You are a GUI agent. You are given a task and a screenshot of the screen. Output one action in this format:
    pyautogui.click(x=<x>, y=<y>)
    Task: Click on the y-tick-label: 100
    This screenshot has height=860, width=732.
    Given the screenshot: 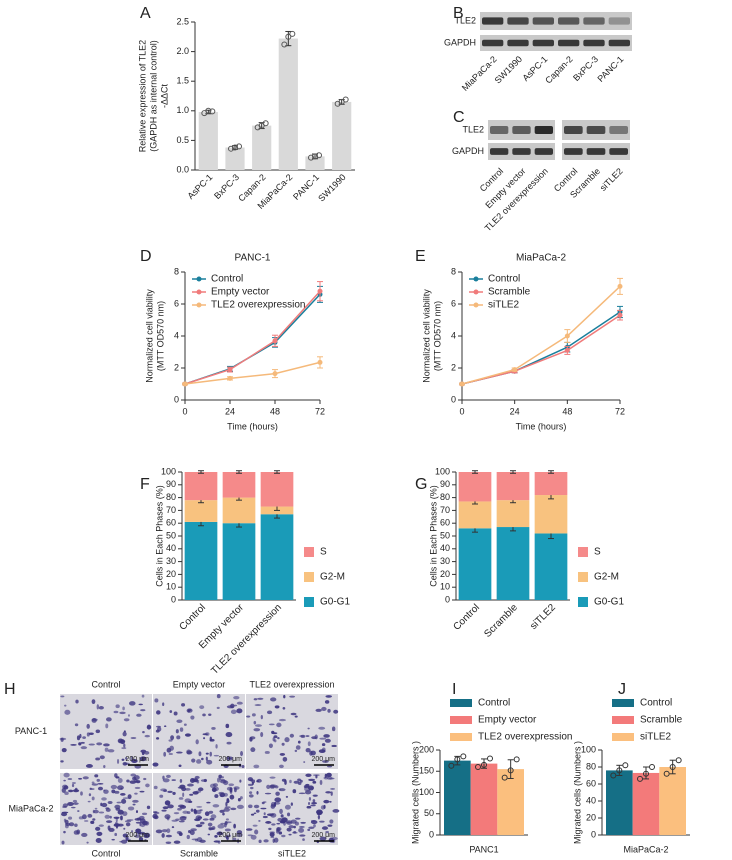 What is the action you would take?
    pyautogui.click(x=588, y=749)
    